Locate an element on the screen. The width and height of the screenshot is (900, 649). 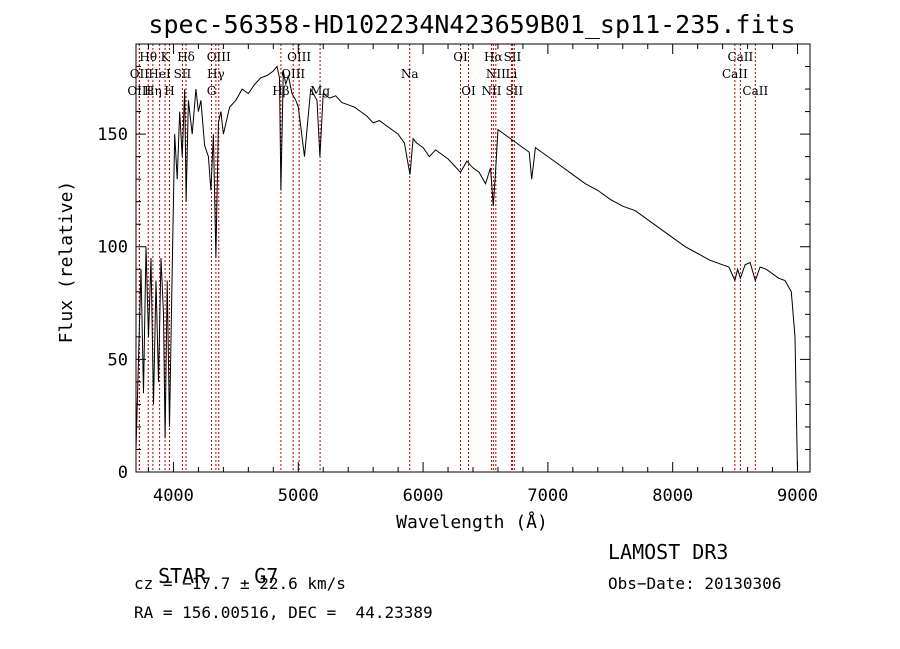
spectral-line-label: OII is located at coordinates (140, 74).